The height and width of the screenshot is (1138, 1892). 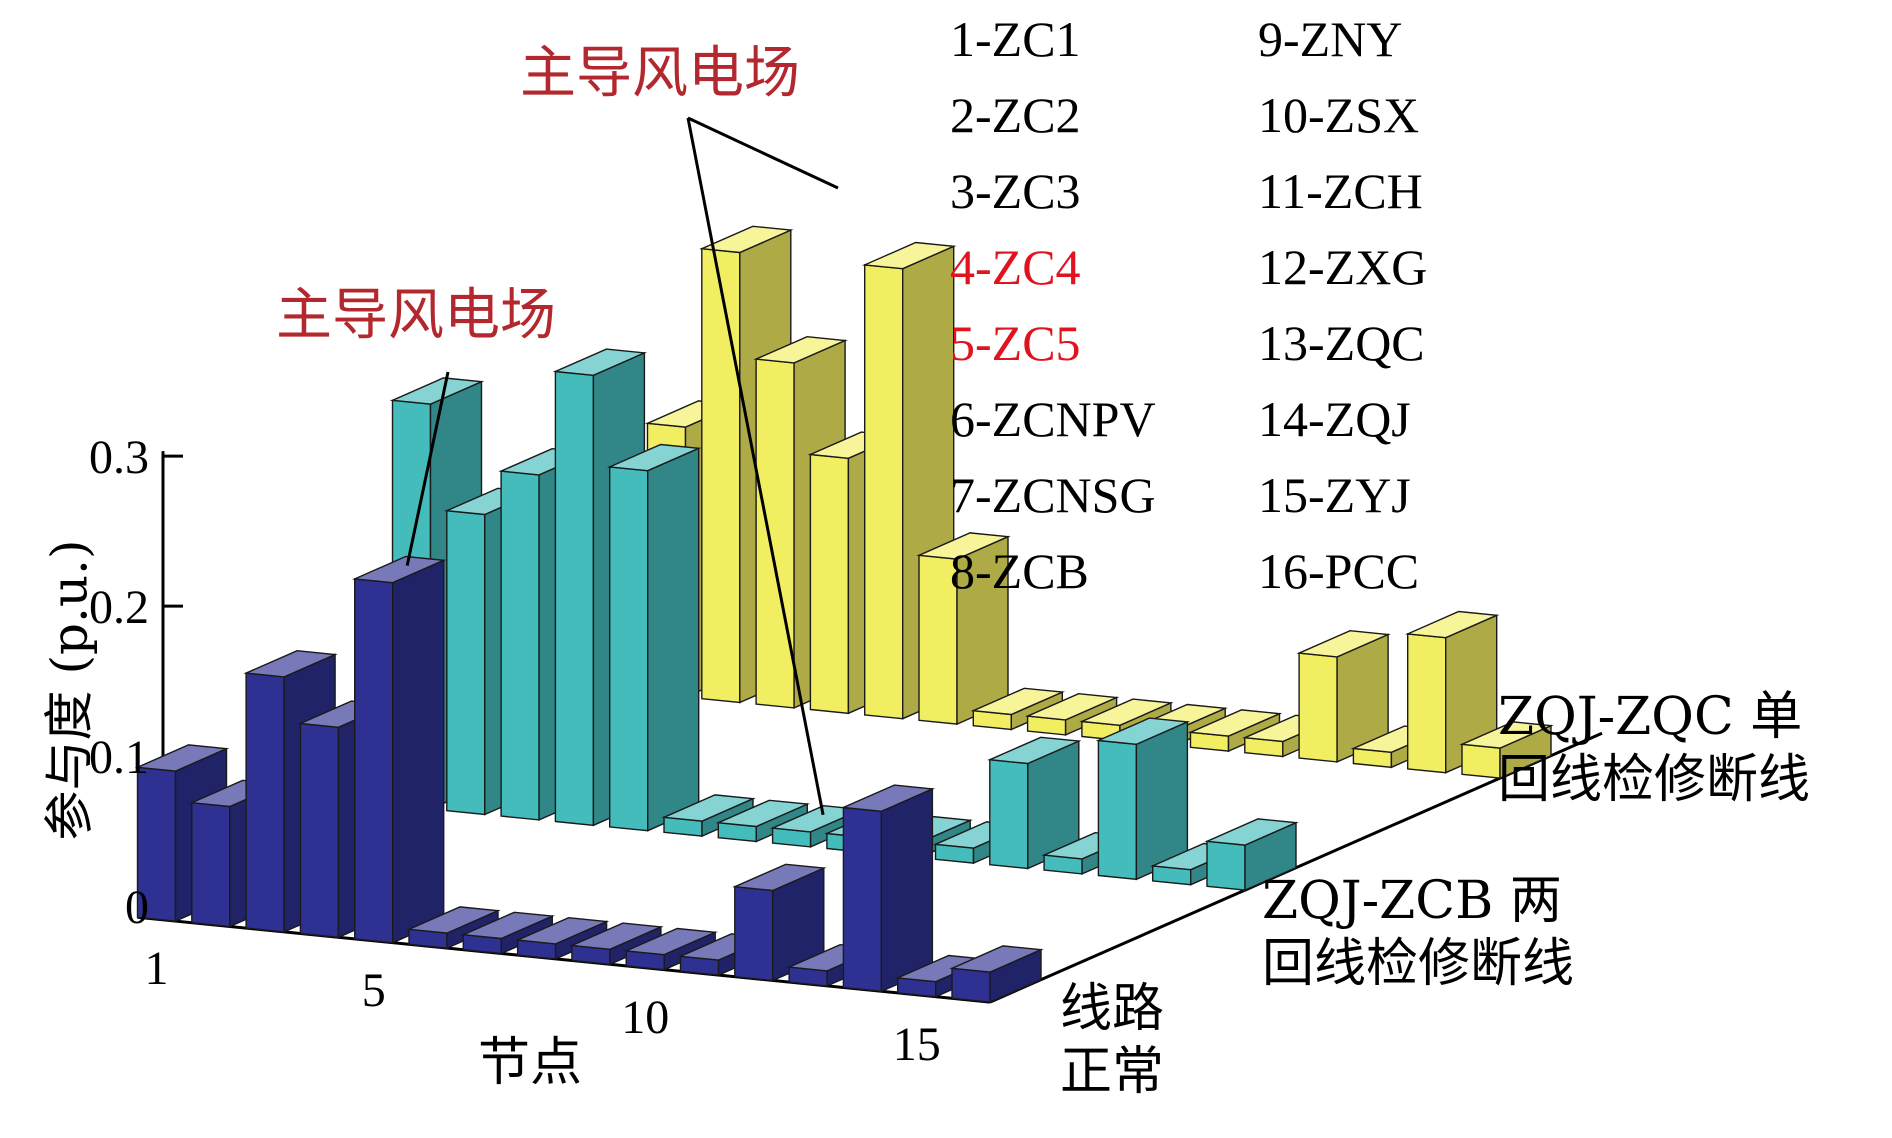 I want to click on x-tick-label: 10, so click(x=645, y=1017).